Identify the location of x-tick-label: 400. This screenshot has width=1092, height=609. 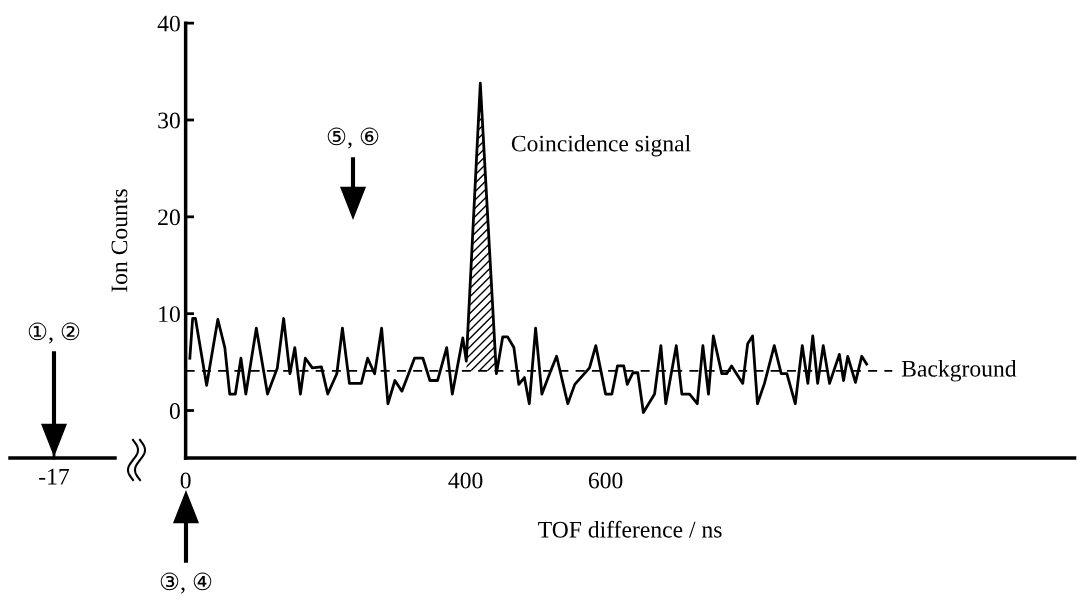
(465, 480).